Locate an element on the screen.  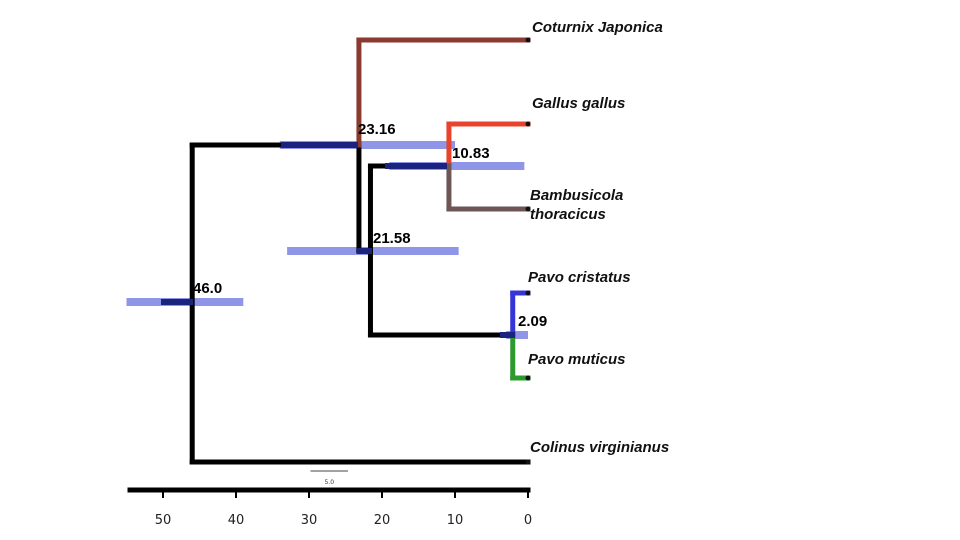
node-age-n2158: 21.58 is located at coordinates (392, 238).